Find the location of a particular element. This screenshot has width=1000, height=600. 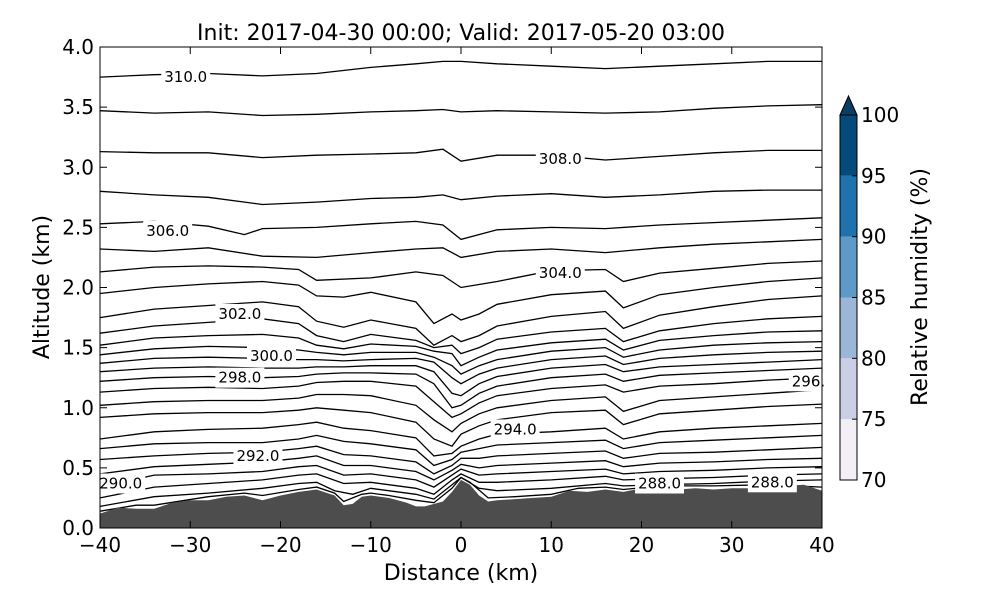

y-tick-label: 0.0 is located at coordinates (78, 528).